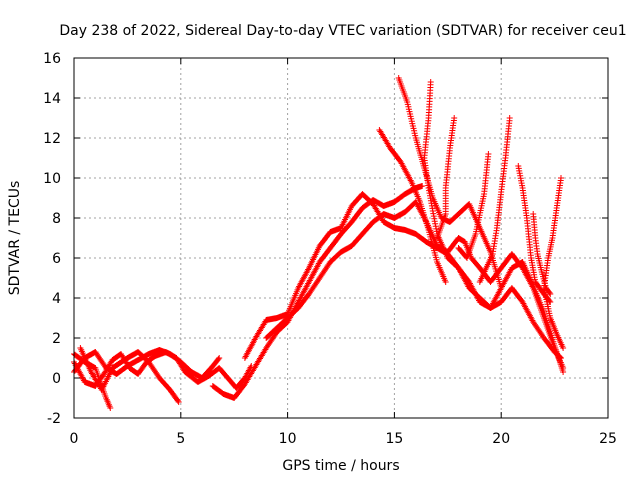  I want to click on x-tick-label: 10, so click(288, 439).